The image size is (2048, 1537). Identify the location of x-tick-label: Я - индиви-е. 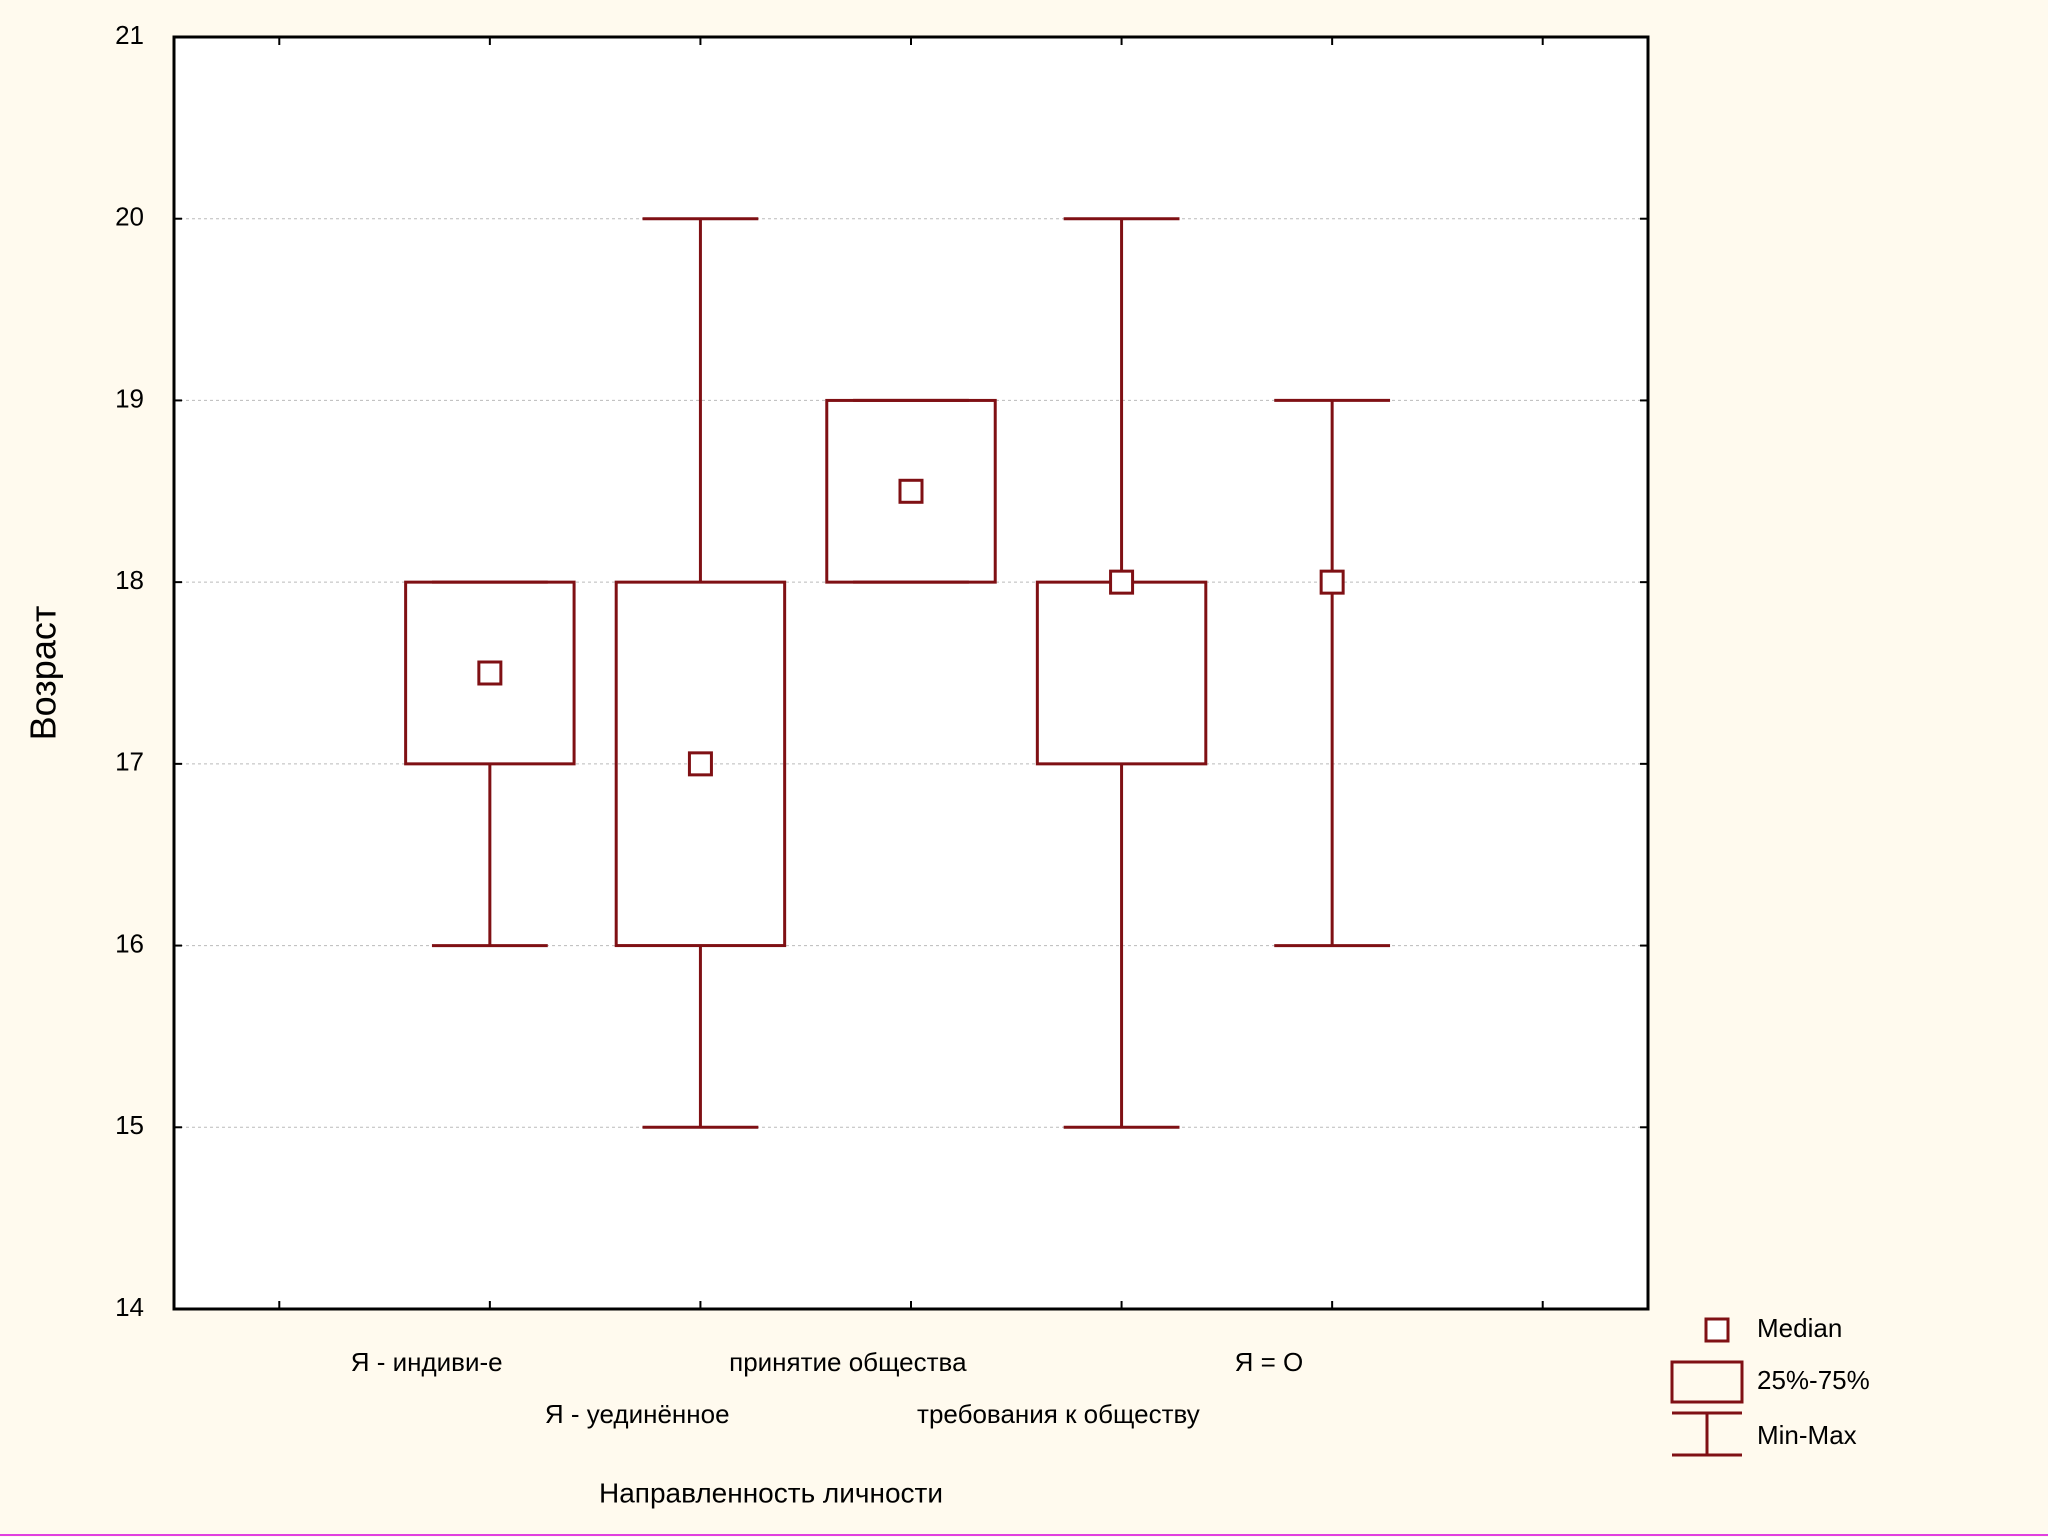
(427, 1362).